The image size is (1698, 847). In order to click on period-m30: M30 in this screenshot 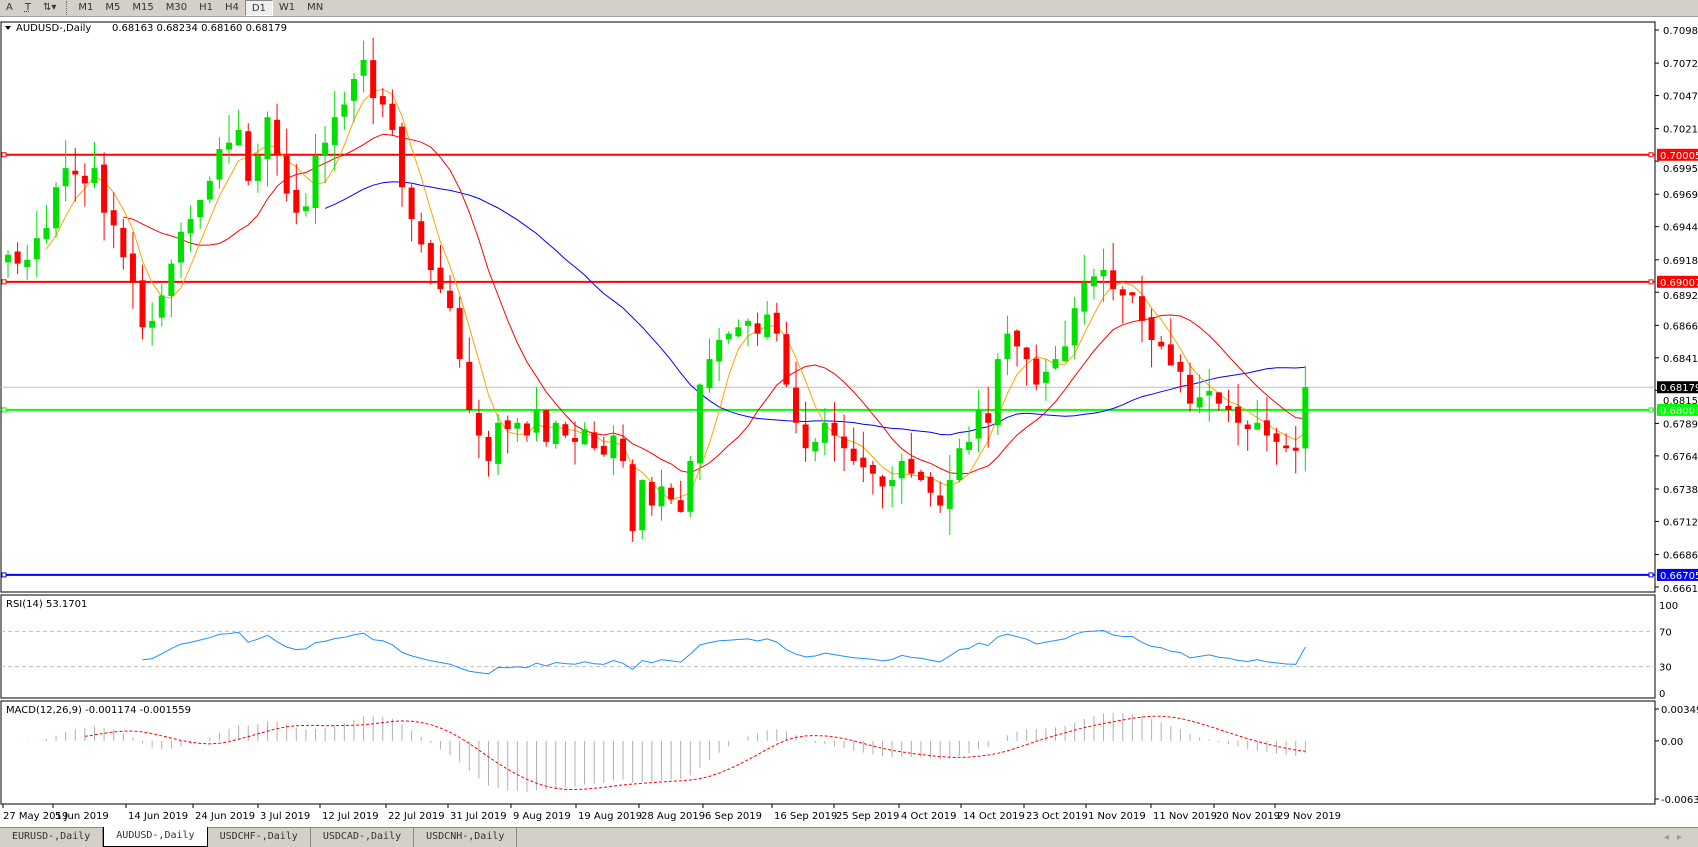, I will do `click(176, 7)`.